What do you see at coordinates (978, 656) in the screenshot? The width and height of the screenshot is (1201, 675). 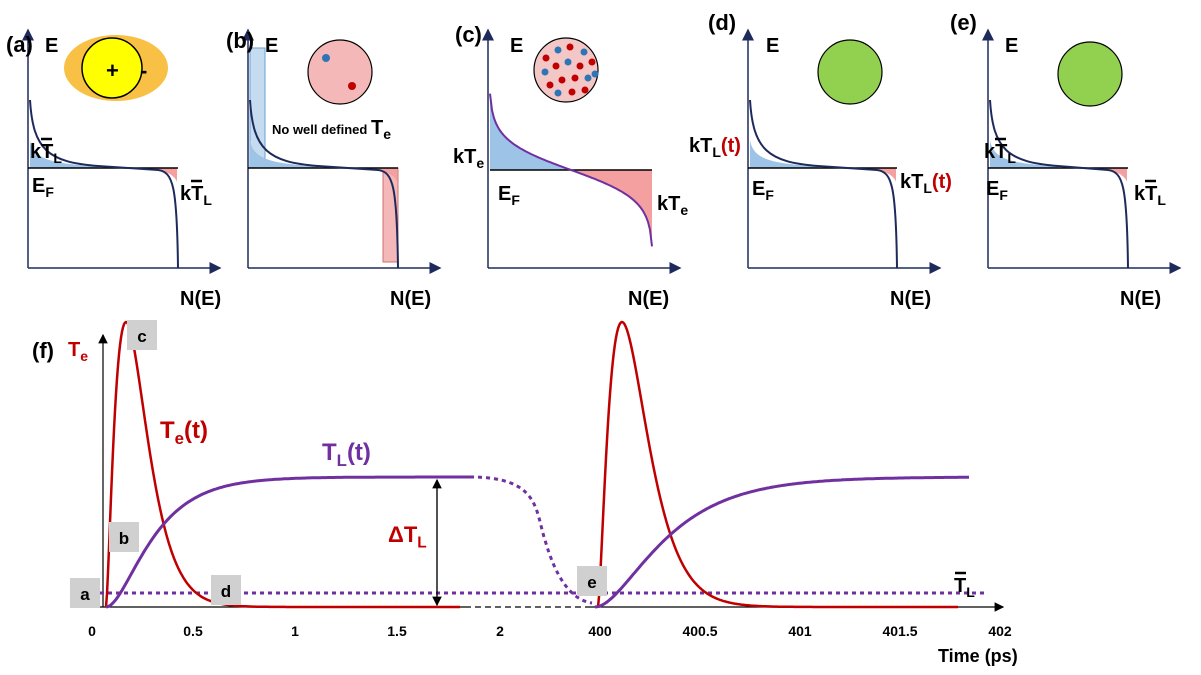 I see `axis-label: Time (ps)` at bounding box center [978, 656].